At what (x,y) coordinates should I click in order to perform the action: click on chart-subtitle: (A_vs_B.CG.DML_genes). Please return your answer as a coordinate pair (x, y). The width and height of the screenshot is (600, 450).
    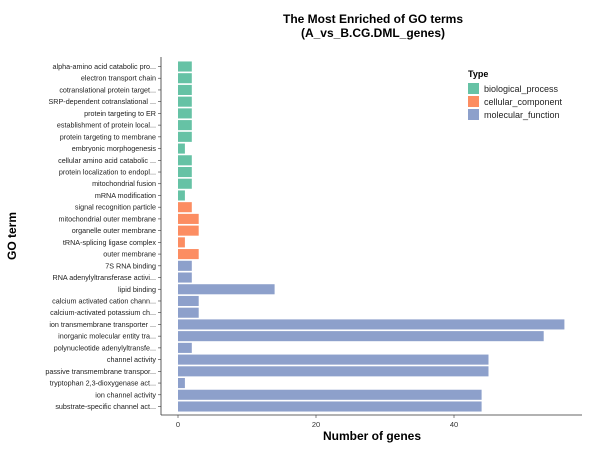
    Looking at the image, I should click on (373, 33).